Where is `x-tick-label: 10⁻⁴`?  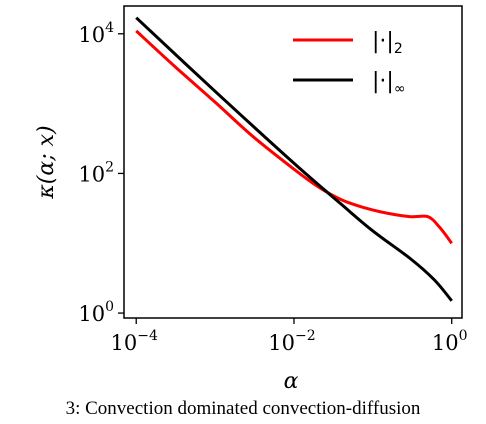 x-tick-label: 10⁻⁴ is located at coordinates (134, 341).